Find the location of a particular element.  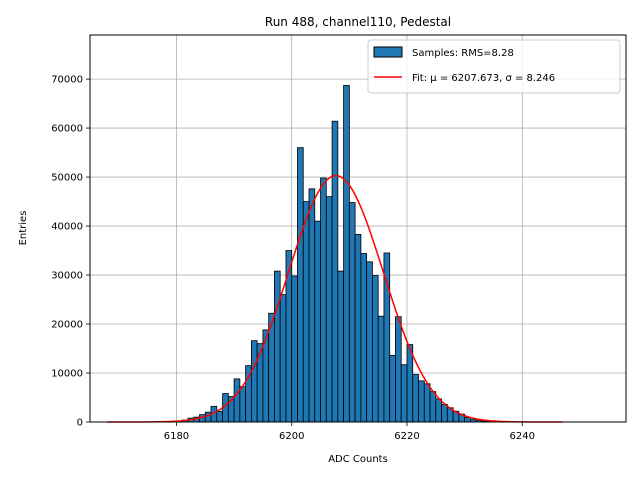

y-tick-label: 50000 is located at coordinates (67, 178).